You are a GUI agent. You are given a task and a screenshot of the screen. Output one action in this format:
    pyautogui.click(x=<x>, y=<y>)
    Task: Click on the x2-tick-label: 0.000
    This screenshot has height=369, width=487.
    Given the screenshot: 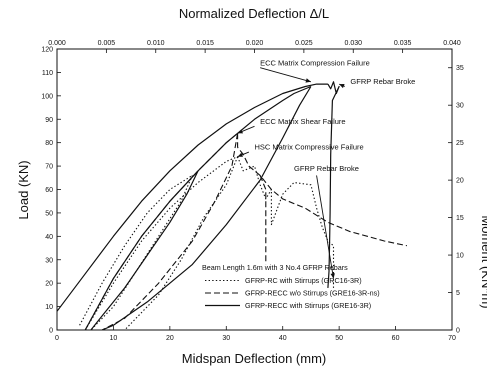 What is the action you would take?
    pyautogui.click(x=57, y=43)
    